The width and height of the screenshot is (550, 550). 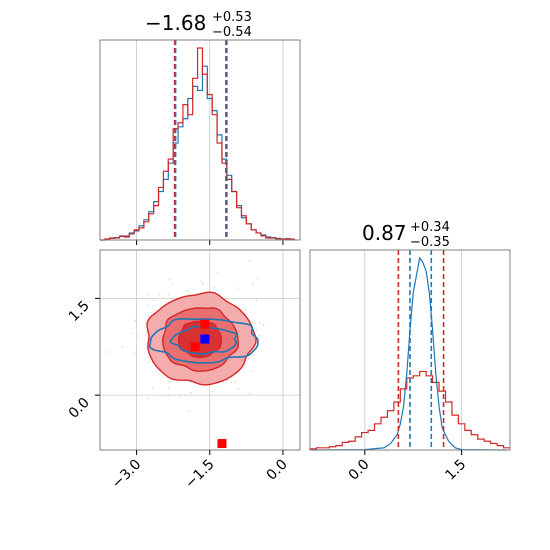 I want to click on p0-histogram-bars, so click(x=198, y=144).